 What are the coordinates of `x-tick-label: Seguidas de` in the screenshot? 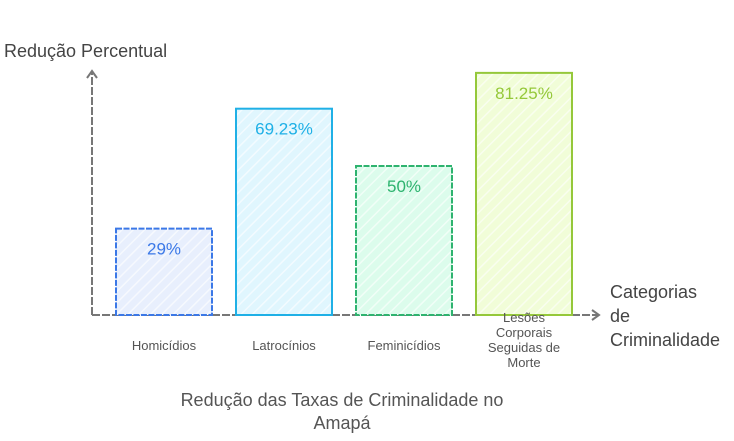 It's located at (524, 347).